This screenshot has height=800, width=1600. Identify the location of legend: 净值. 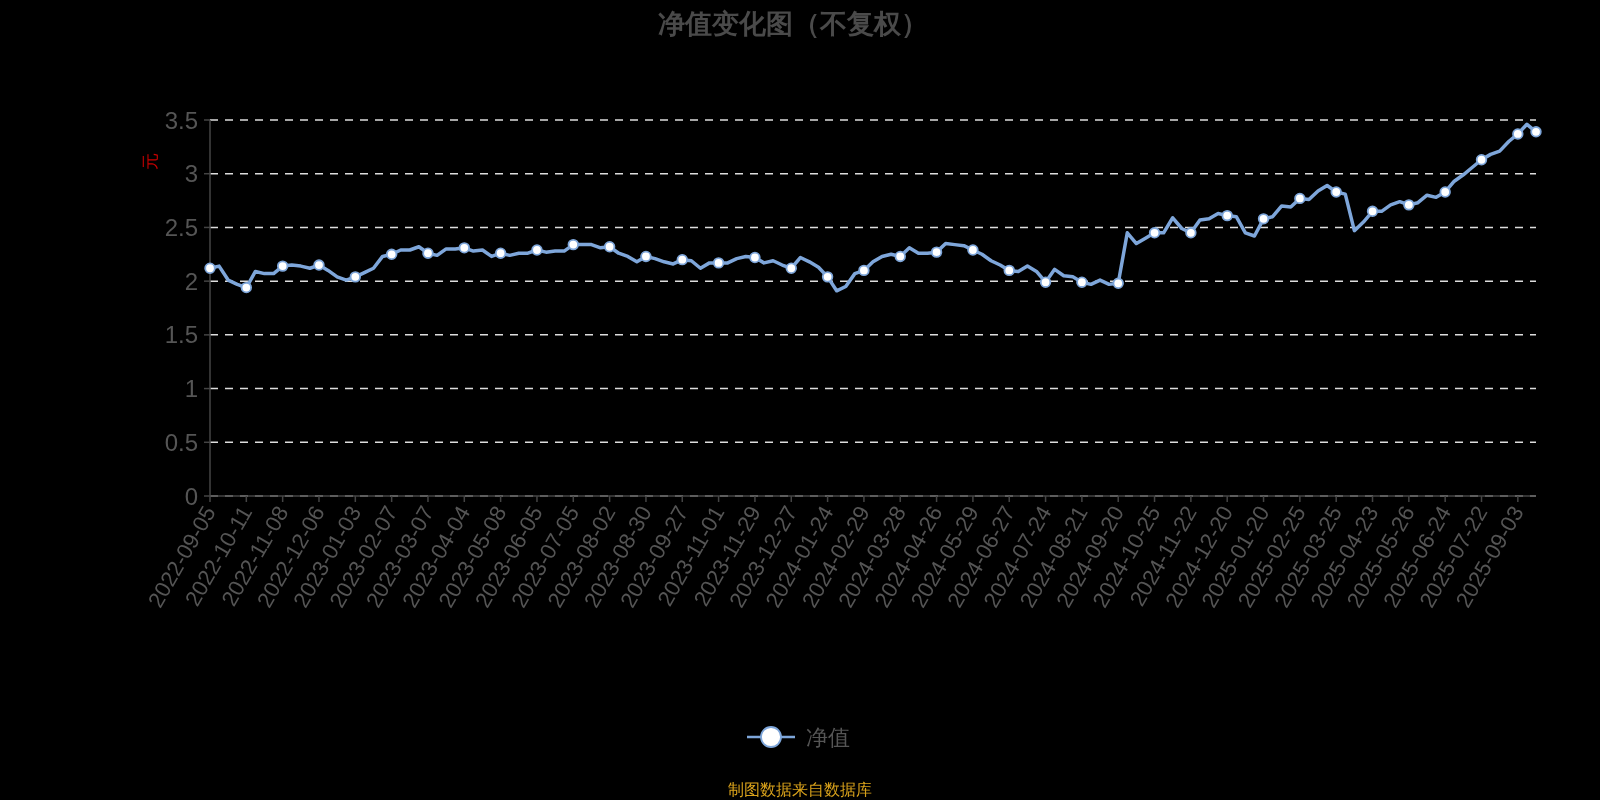
(798, 737).